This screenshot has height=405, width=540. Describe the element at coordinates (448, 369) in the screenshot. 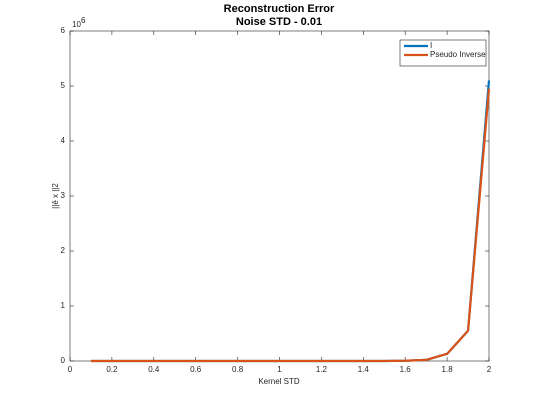

I see `x-tick-label: 1.8` at that location.